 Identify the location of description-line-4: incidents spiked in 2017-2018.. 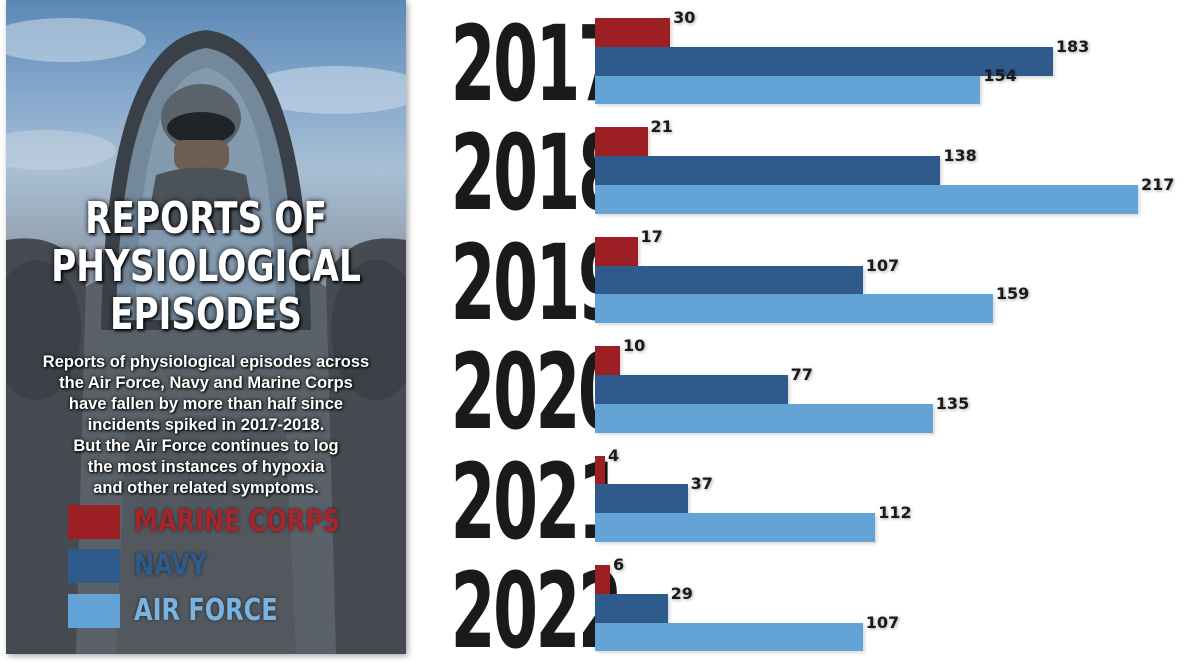
(206, 425).